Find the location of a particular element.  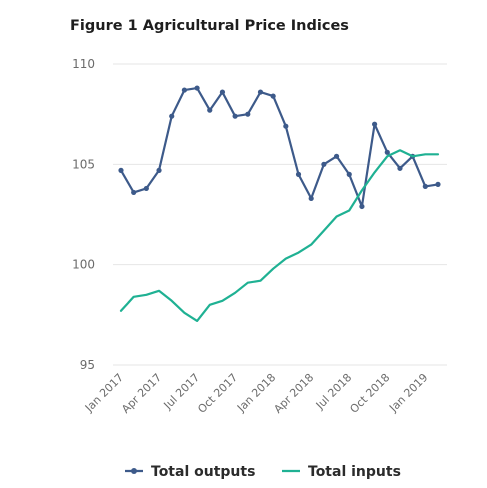

y-tick-label: 105 is located at coordinates (83, 164).